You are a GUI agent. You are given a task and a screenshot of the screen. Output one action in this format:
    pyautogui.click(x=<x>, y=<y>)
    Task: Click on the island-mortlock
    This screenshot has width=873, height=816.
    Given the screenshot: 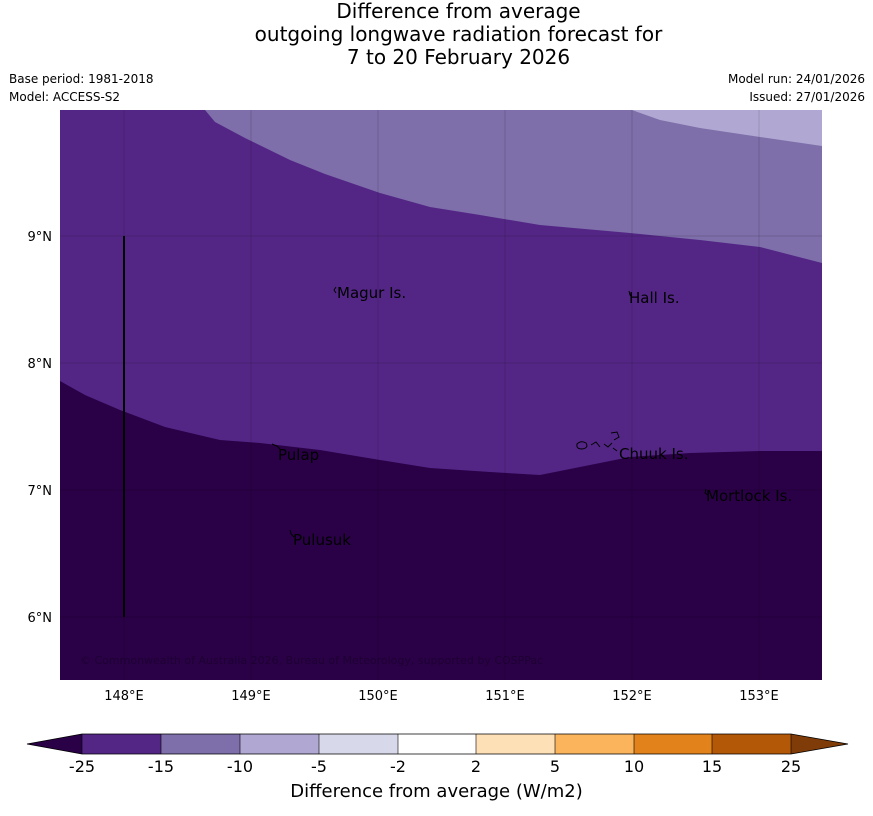 What is the action you would take?
    pyautogui.click(x=706, y=492)
    